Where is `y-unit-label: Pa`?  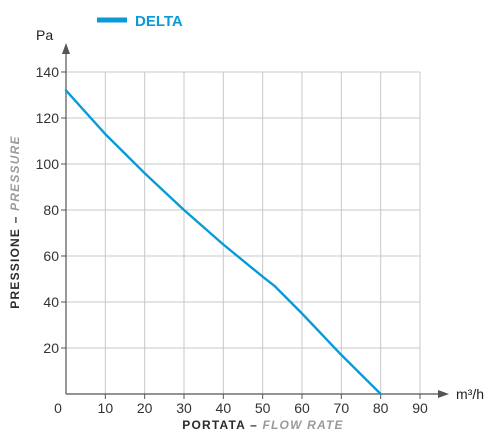
y-unit-label: Pa is located at coordinates (44, 35).